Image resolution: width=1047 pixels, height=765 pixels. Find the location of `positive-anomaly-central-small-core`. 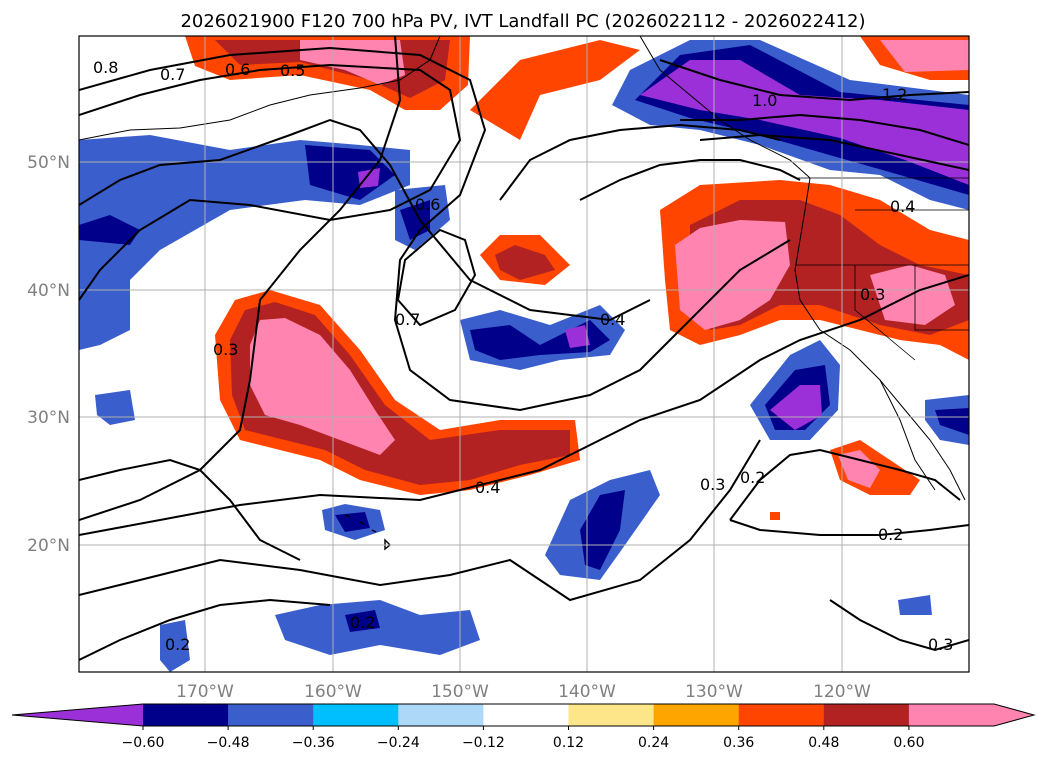

positive-anomaly-central-small-core is located at coordinates (525, 262).